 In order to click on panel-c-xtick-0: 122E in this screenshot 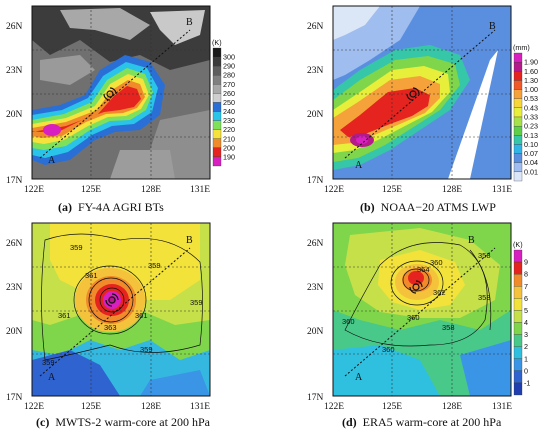, I will do `click(34, 407)`.